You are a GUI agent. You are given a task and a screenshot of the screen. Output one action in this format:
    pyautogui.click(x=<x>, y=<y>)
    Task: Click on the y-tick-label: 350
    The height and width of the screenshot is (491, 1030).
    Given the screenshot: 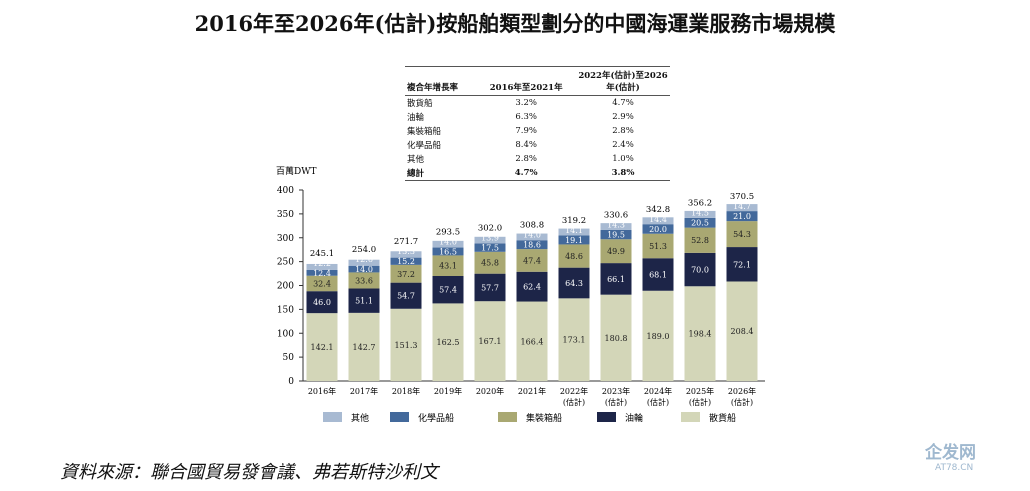 What is the action you would take?
    pyautogui.click(x=285, y=215)
    